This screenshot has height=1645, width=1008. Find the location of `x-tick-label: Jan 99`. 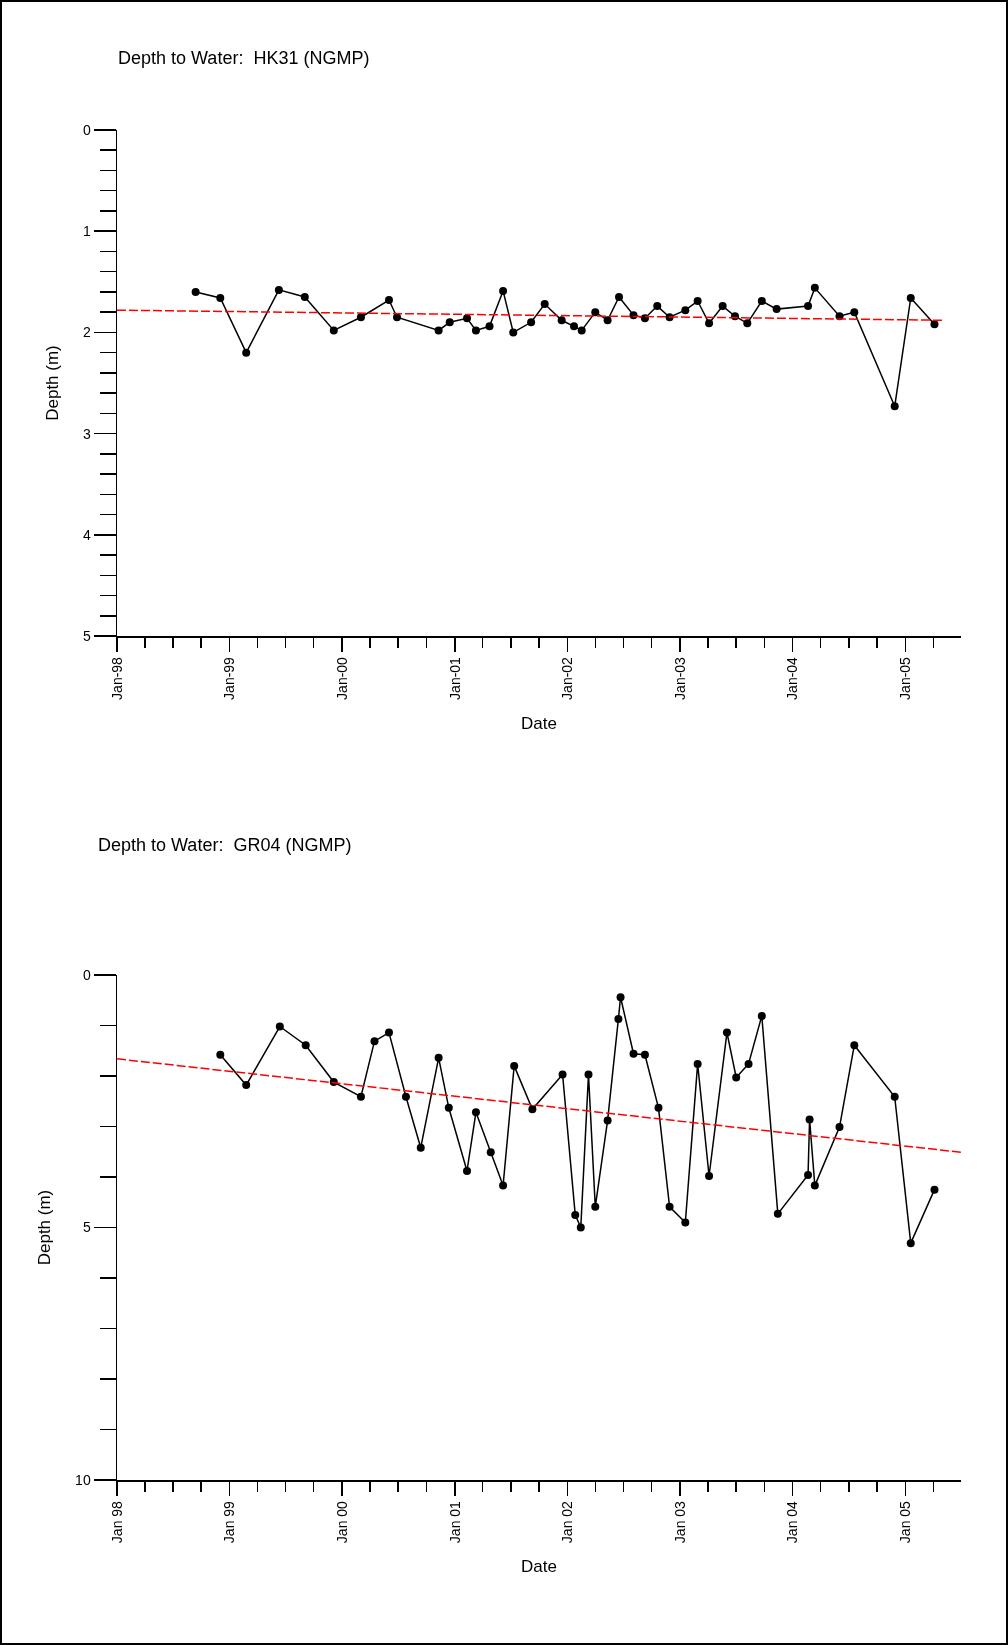

x-tick-label: Jan 99 is located at coordinates (229, 1522).